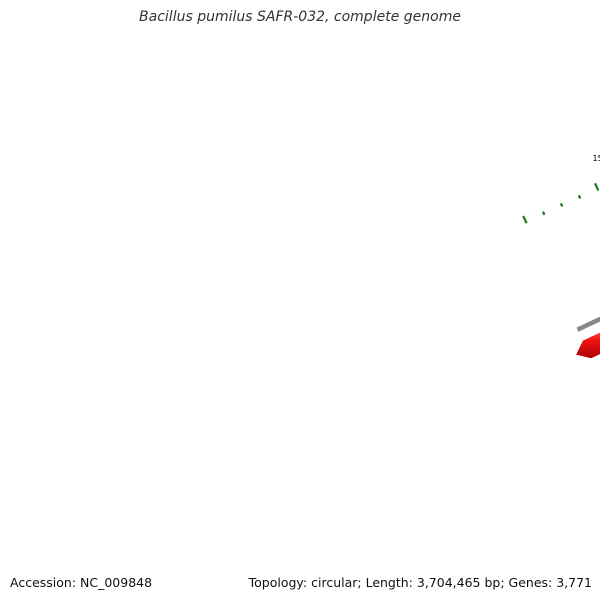  I want to click on feature-tracks, so click(587, 345).